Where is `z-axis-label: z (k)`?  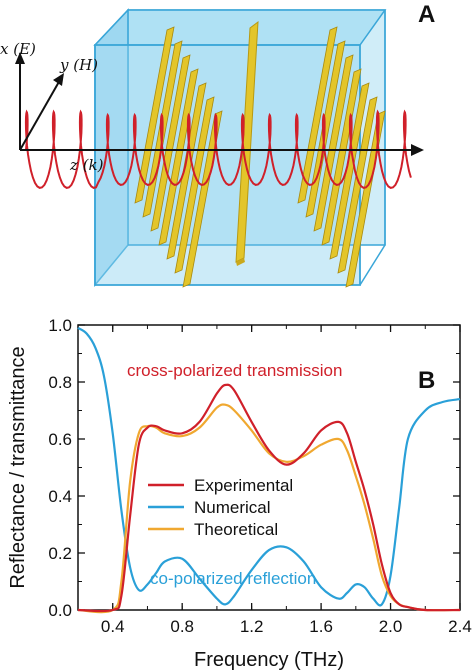
z-axis-label: z (k) is located at coordinates (86, 165).